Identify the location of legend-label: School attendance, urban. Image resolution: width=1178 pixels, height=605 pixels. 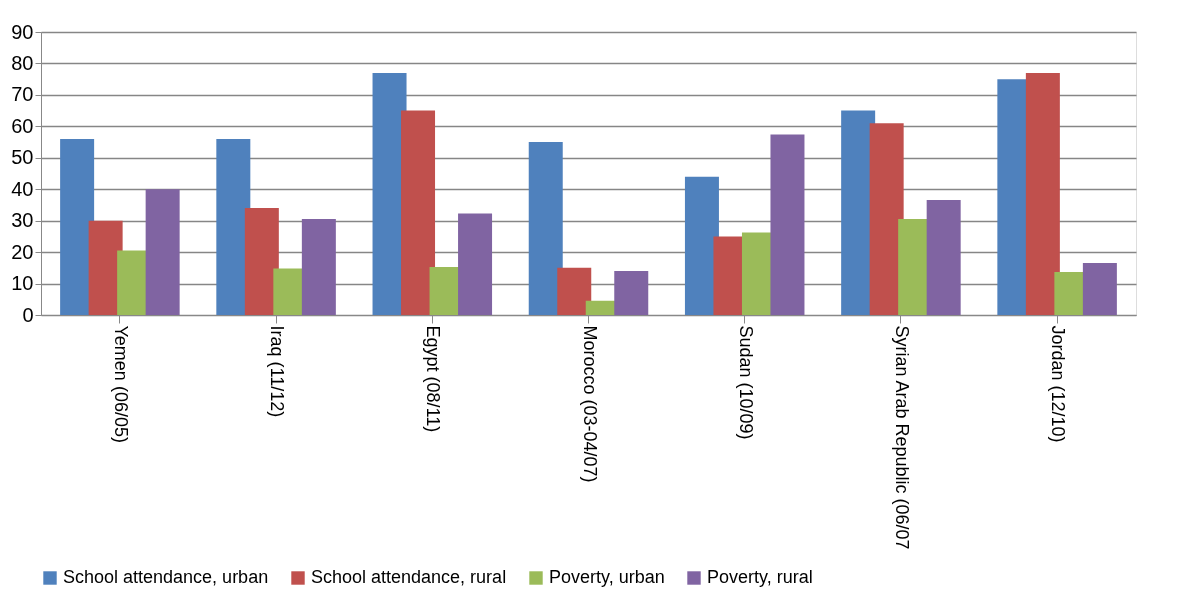
(166, 577).